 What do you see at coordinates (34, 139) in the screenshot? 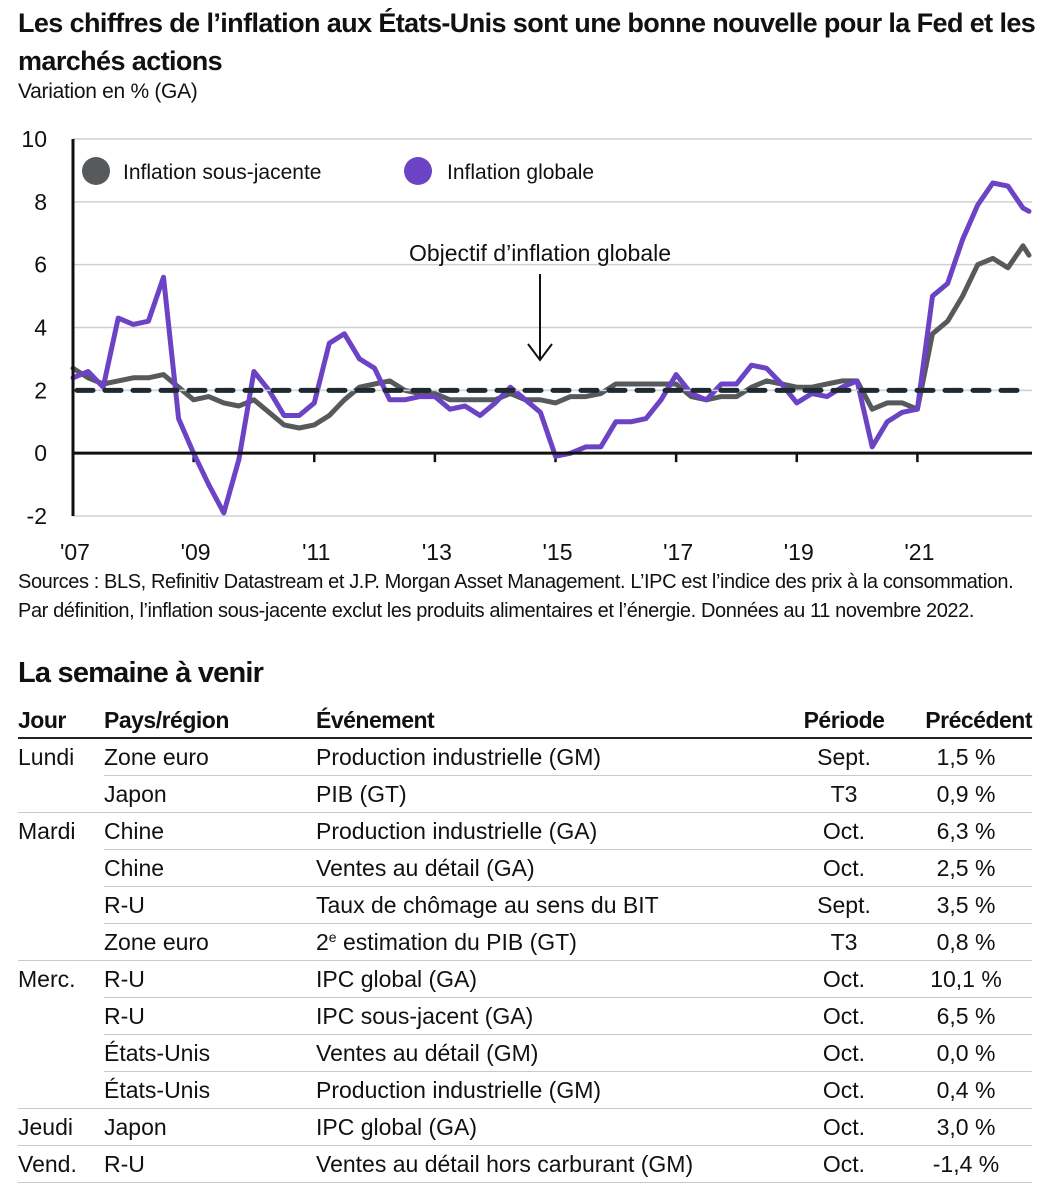
I see `y-tick-label: 10` at bounding box center [34, 139].